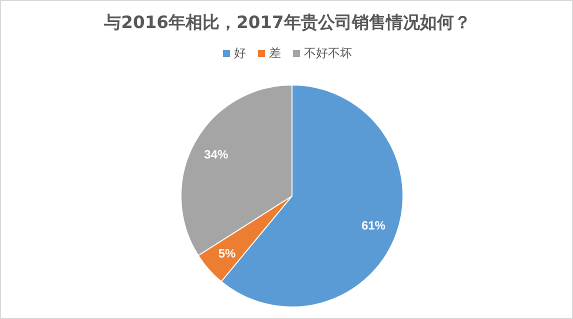 The image size is (573, 319). I want to click on legend-label: 差, so click(275, 53).